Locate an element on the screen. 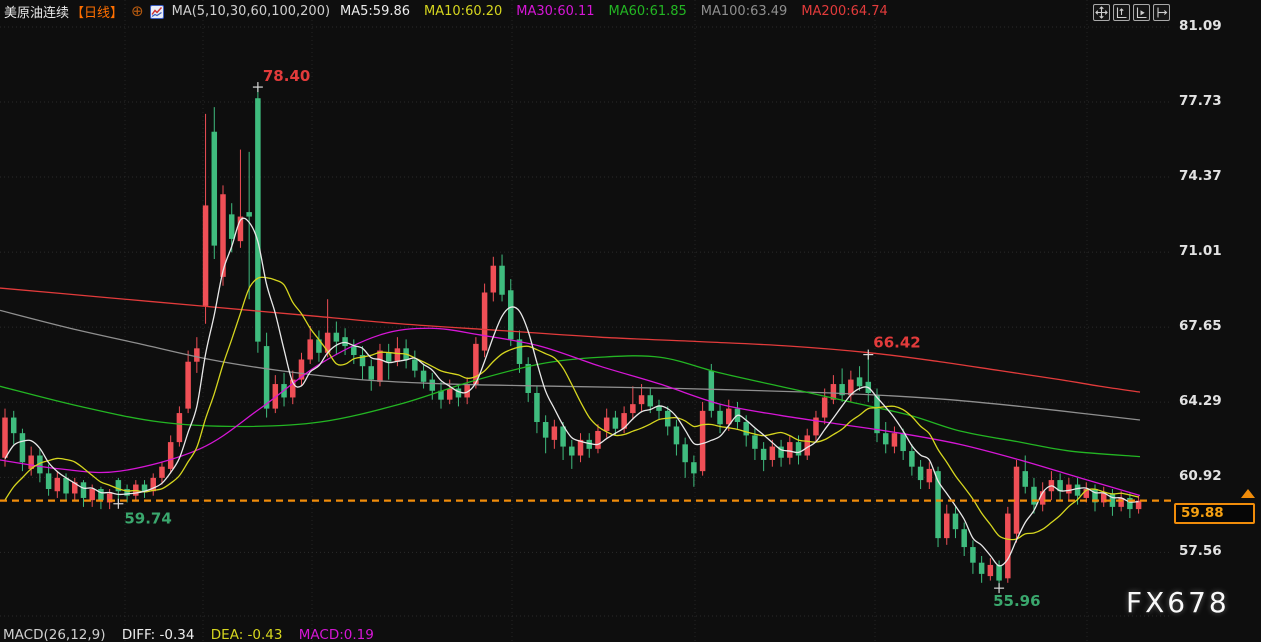 The height and width of the screenshot is (642, 1261). pan-icon is located at coordinates (1101, 12).